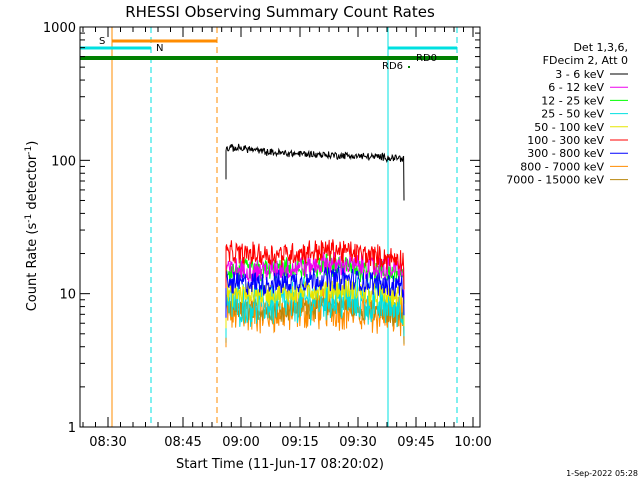 The height and width of the screenshot is (480, 640). Describe the element at coordinates (576, 87) in the screenshot. I see `legend-label: 6 - 12 keV` at that location.